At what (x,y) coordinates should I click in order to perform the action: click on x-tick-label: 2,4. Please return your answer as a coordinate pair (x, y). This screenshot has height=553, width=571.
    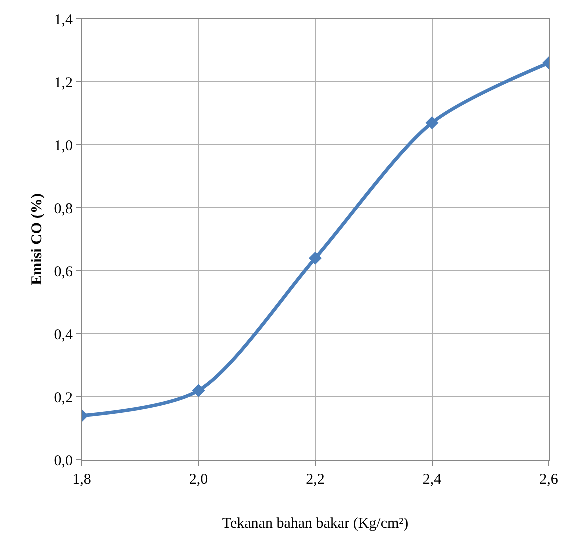
    Looking at the image, I should click on (432, 480).